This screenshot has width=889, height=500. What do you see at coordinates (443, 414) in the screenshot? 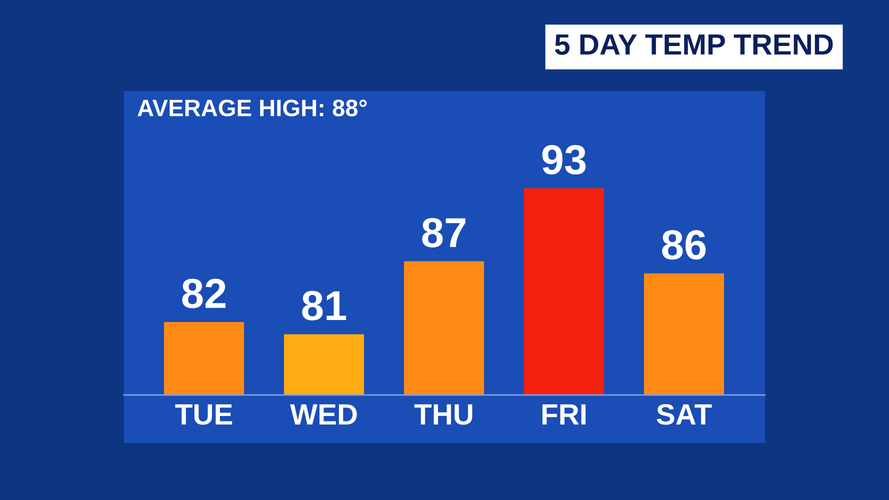
I see `x-tick-label: THU` at bounding box center [443, 414].